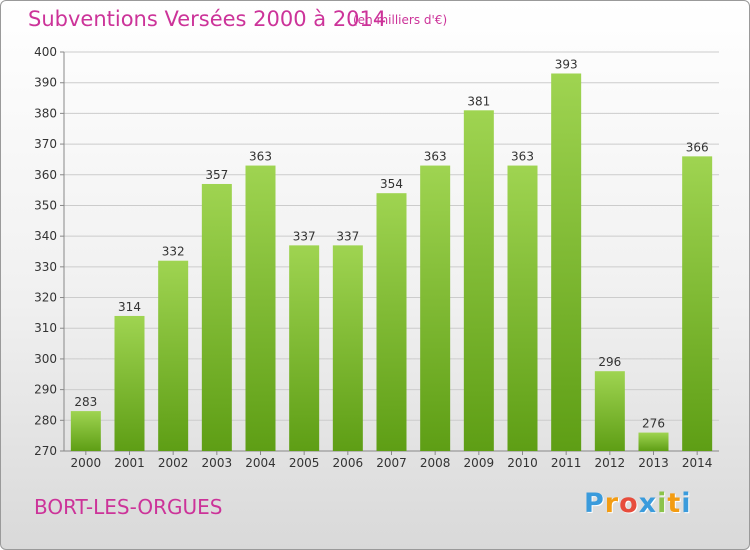 The height and width of the screenshot is (550, 750). I want to click on proxiti-logo: Proxiti, so click(638, 503).